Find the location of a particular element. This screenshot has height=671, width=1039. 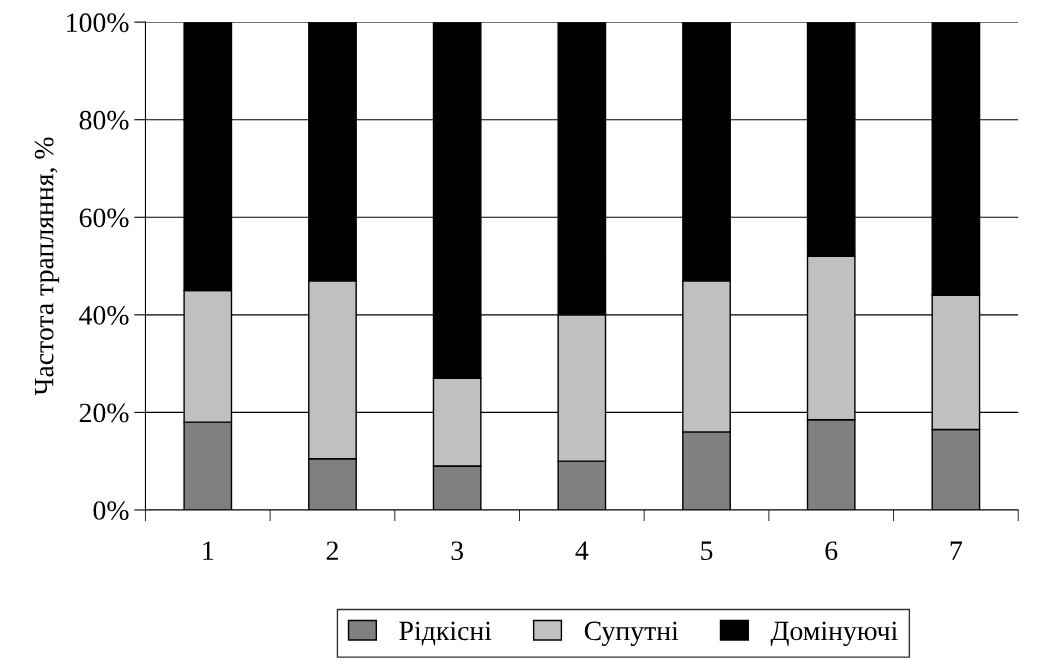

y-tick-label: 0% is located at coordinates (111, 510).